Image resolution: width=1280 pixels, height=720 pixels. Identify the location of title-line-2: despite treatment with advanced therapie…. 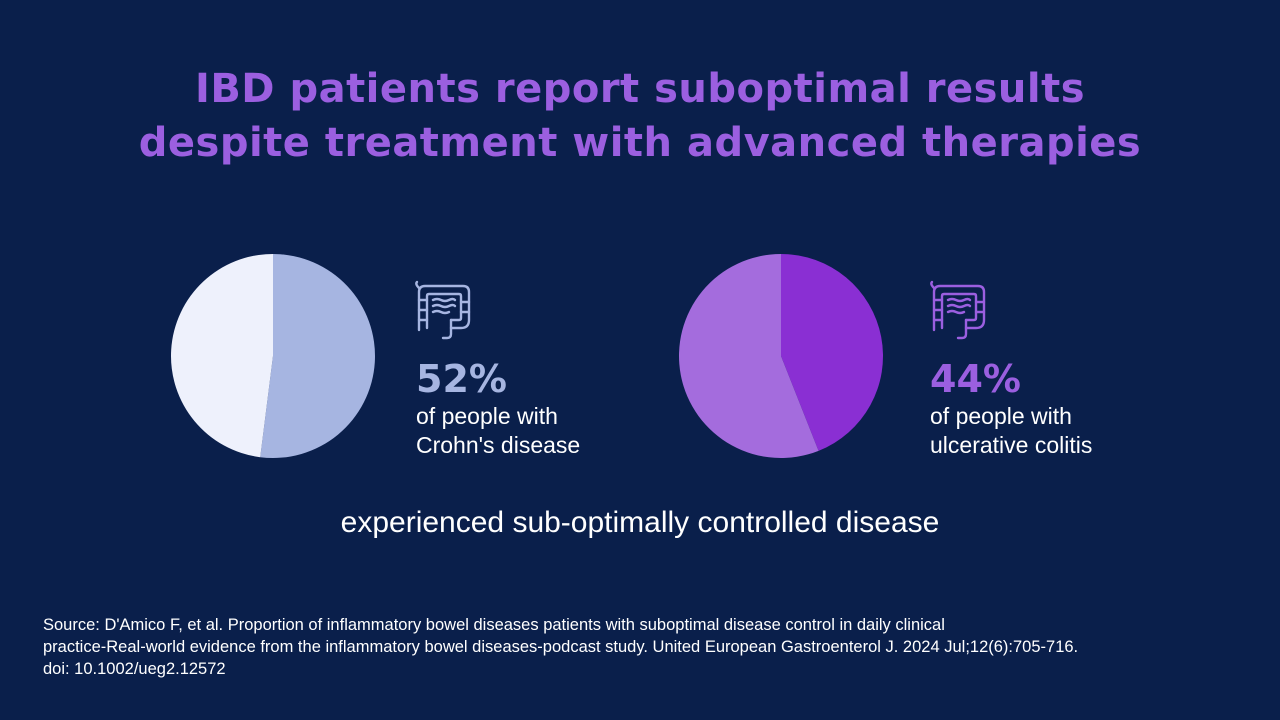
(640, 143).